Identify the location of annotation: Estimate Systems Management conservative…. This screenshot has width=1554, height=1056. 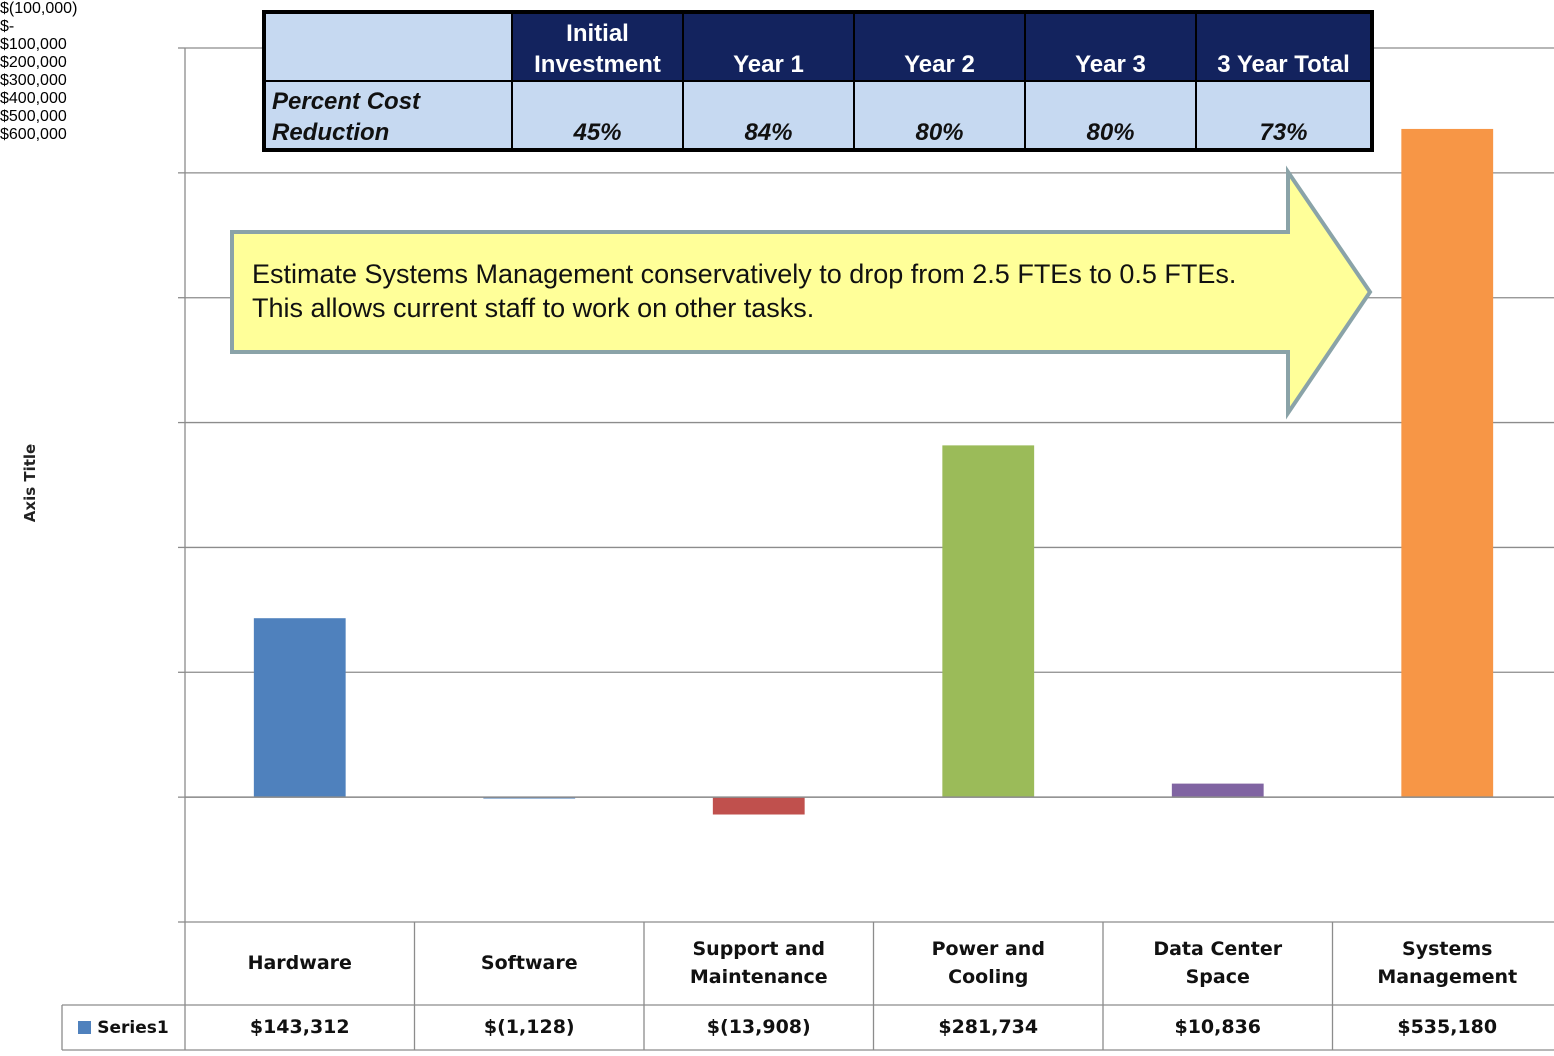
(751, 291).